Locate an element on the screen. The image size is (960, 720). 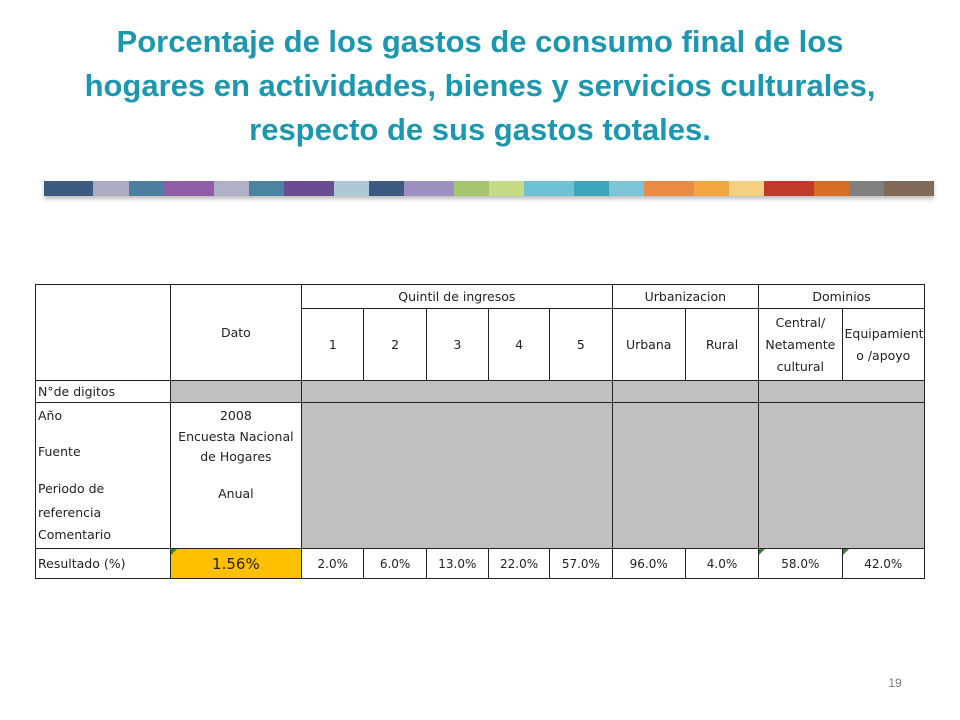
table-corner-cell is located at coordinates (103, 332).